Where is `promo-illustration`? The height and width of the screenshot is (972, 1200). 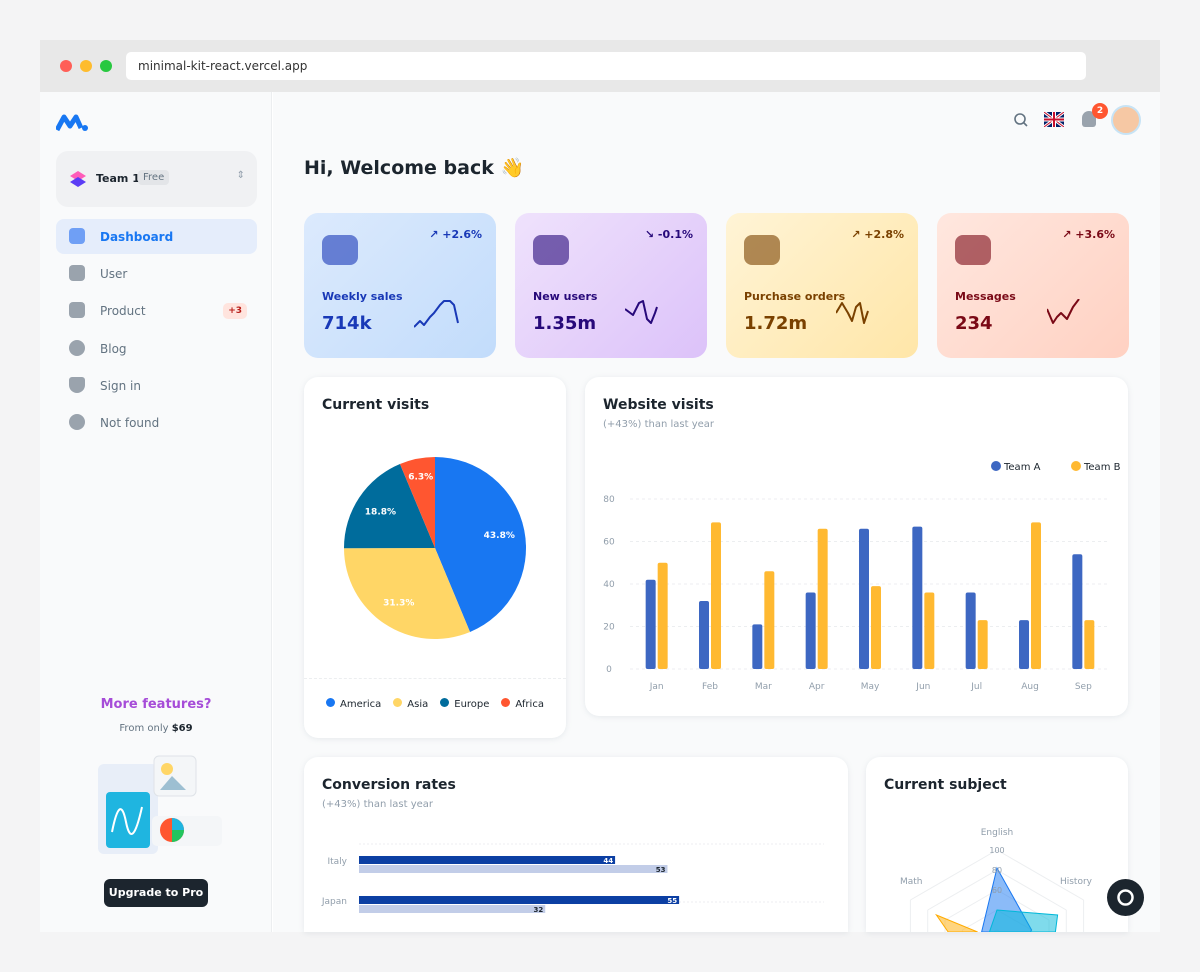
promo-illustration is located at coordinates (160, 804).